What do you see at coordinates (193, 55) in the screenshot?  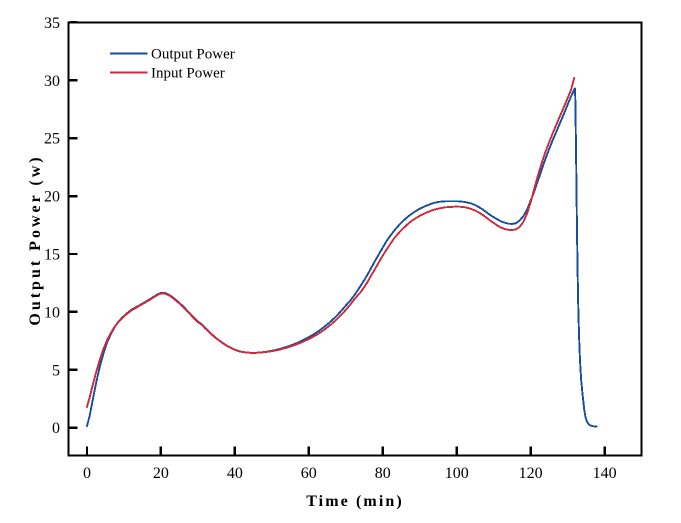 I see `svg-text: Output Power` at bounding box center [193, 55].